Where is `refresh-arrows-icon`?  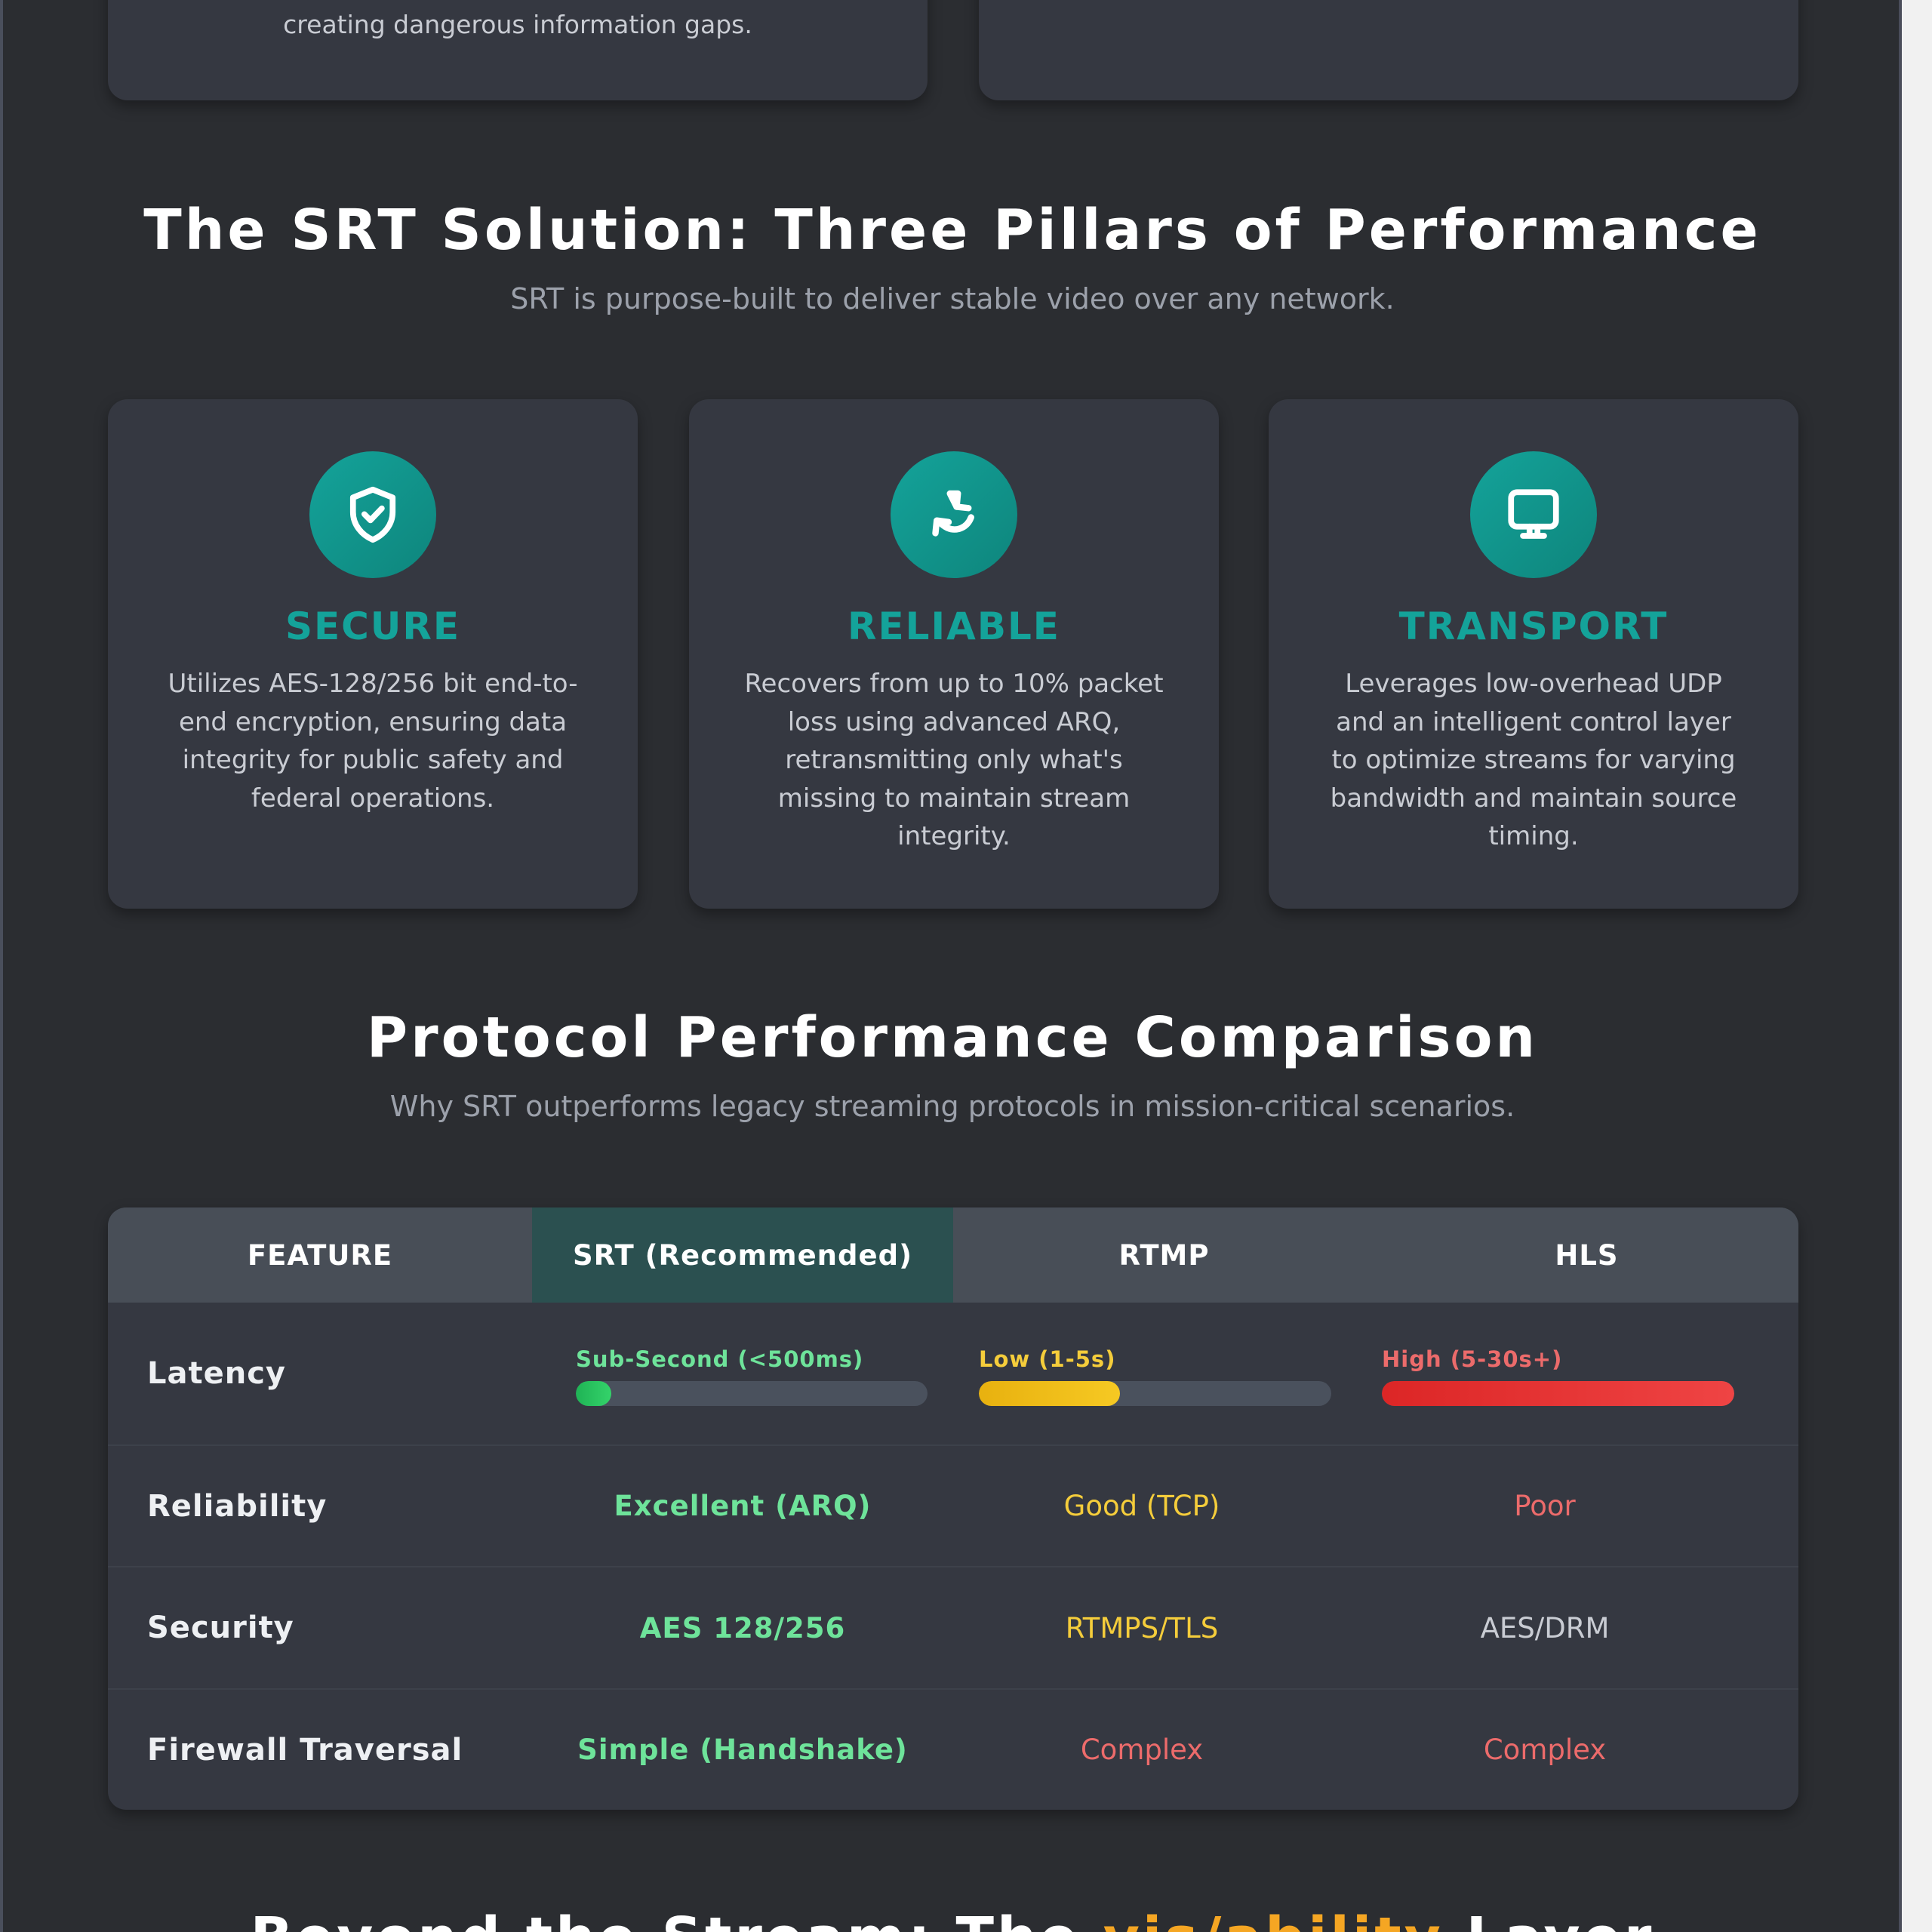 refresh-arrows-icon is located at coordinates (954, 514).